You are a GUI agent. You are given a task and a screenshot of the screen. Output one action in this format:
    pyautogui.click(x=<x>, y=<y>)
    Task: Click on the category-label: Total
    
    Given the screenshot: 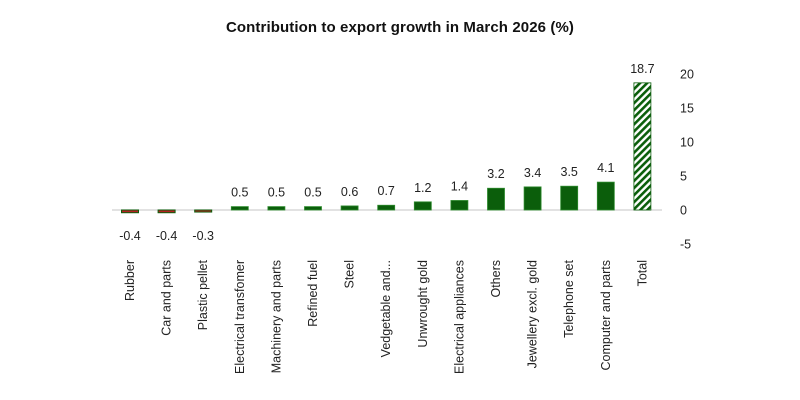 What is the action you would take?
    pyautogui.click(x=642, y=273)
    